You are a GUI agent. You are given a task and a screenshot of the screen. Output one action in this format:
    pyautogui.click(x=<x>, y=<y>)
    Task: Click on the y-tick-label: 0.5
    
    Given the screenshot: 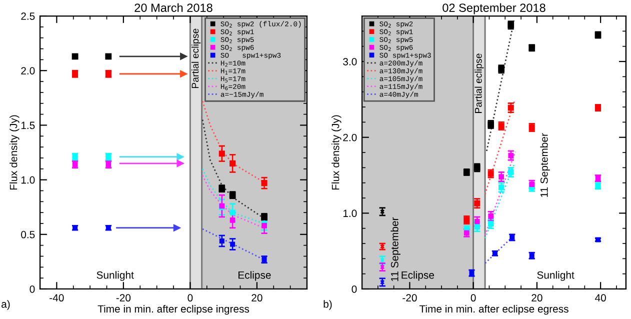 What is the action you would take?
    pyautogui.click(x=28, y=234)
    